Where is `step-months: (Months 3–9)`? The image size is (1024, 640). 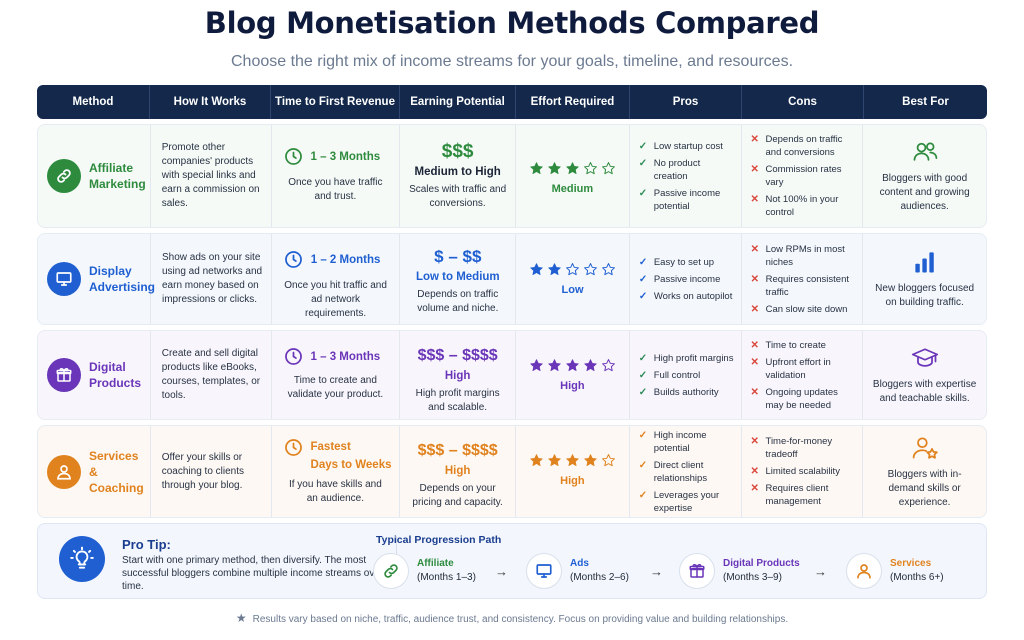 step-months: (Months 3–9) is located at coordinates (752, 577).